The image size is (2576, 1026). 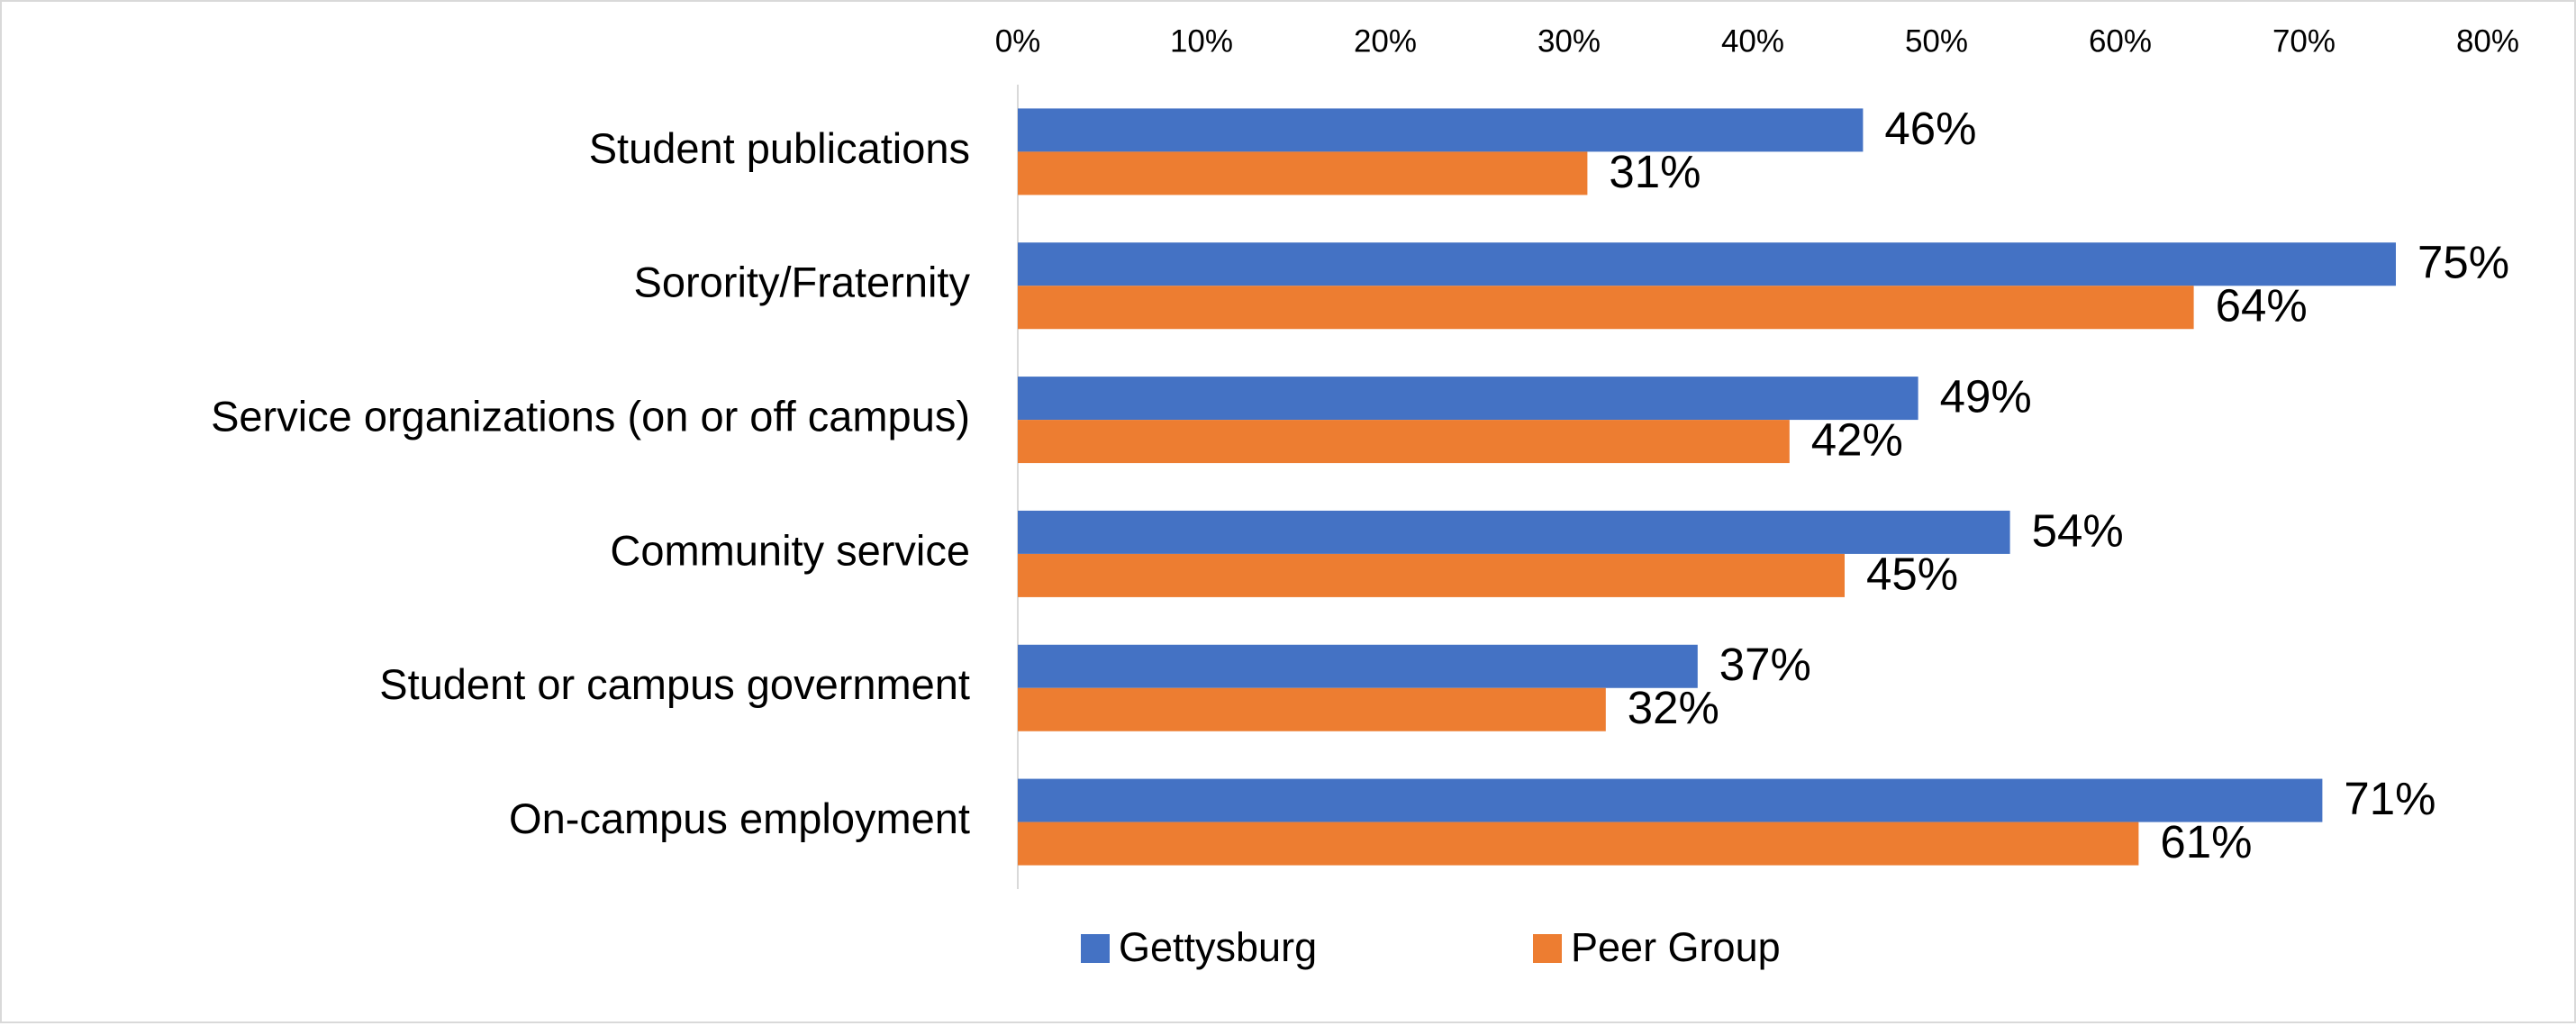 What do you see at coordinates (1385, 41) in the screenshot?
I see `x-tick-label: 20%` at bounding box center [1385, 41].